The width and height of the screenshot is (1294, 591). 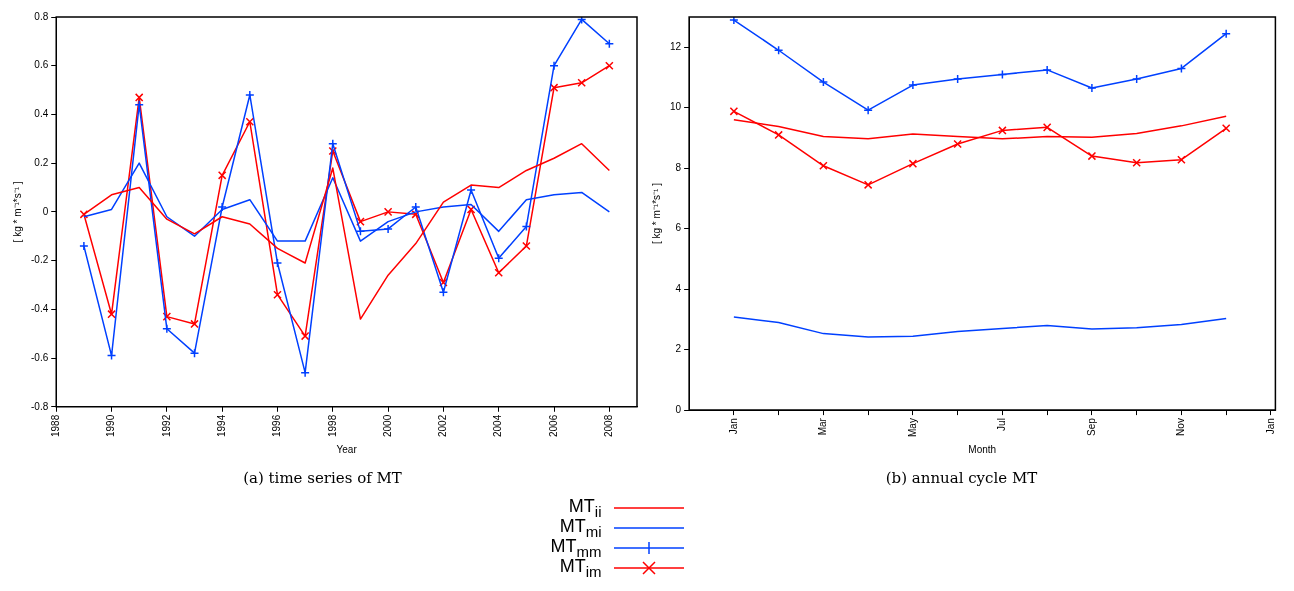 I want to click on y-tick-label: -0.4, so click(x=40, y=309).